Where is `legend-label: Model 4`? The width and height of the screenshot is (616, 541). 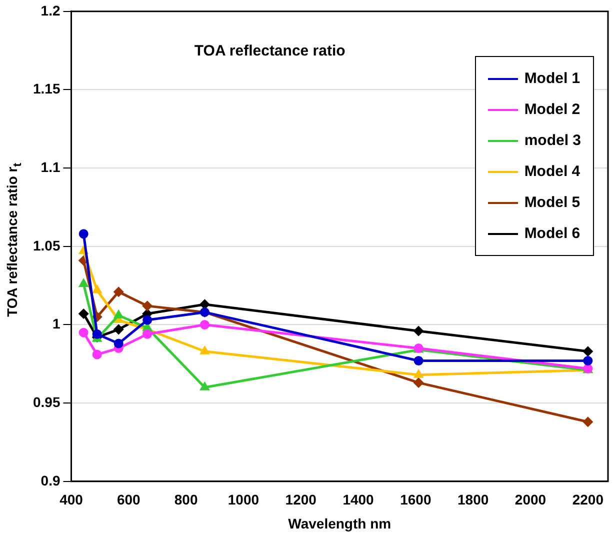 legend-label: Model 4 is located at coordinates (552, 171).